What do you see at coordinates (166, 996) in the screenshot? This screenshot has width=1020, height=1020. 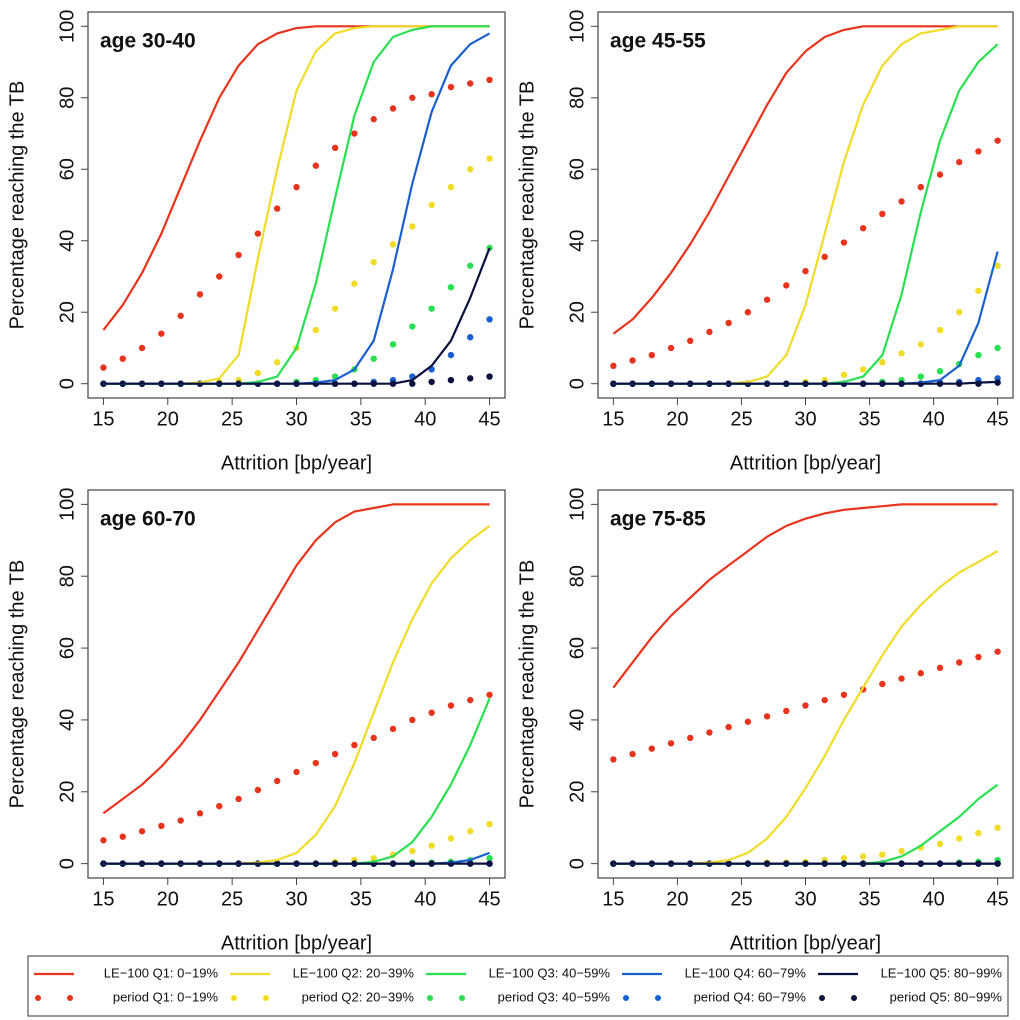 I see `legend-label: period Q1: 0−19%` at bounding box center [166, 996].